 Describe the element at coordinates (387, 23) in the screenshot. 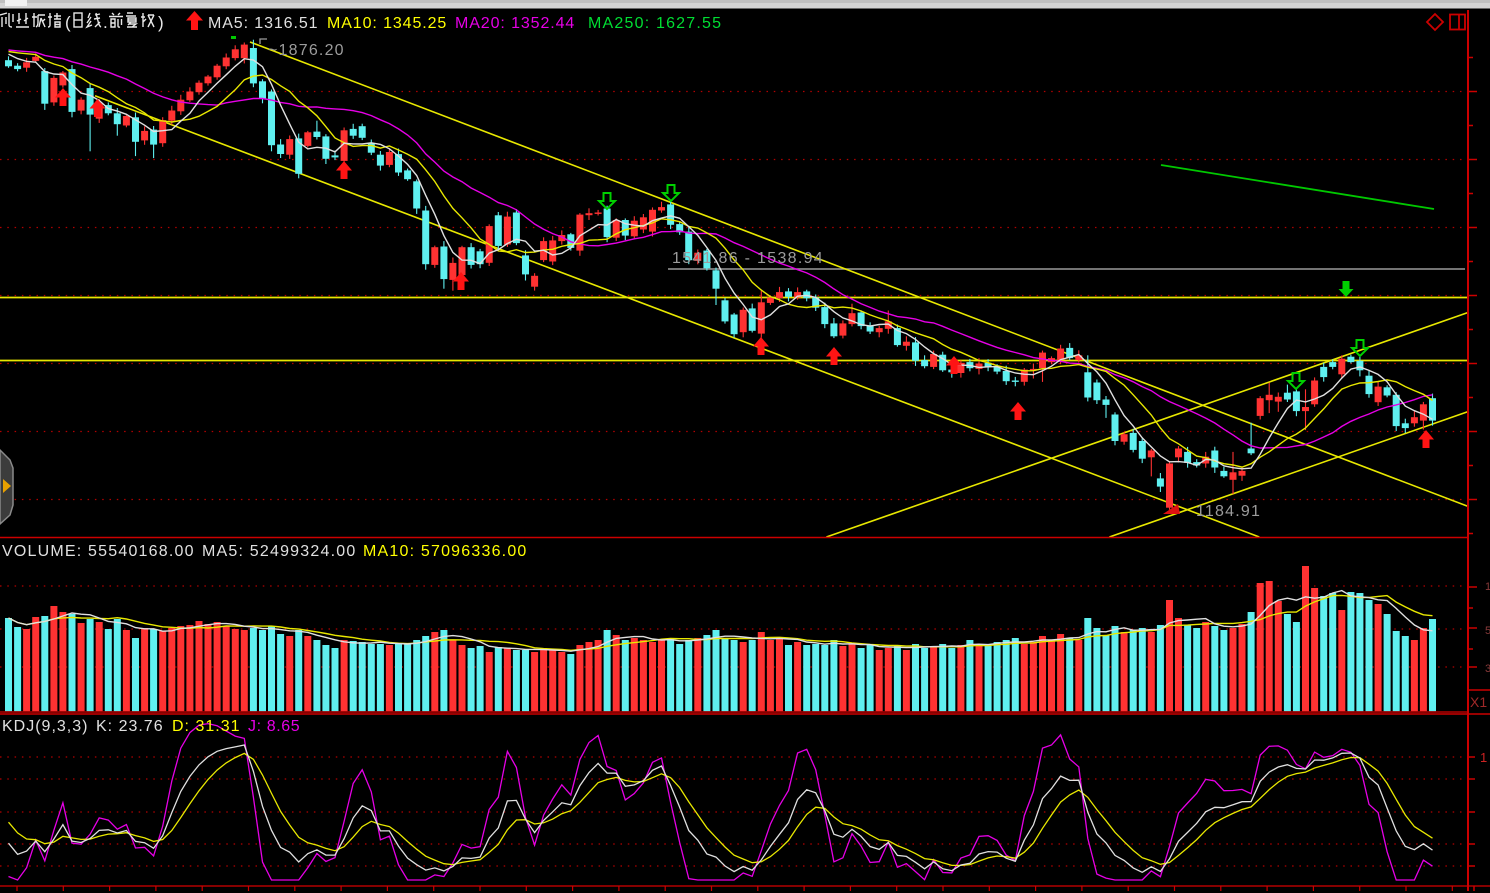

I see `svg-text: MA10: 1345.25` at that location.